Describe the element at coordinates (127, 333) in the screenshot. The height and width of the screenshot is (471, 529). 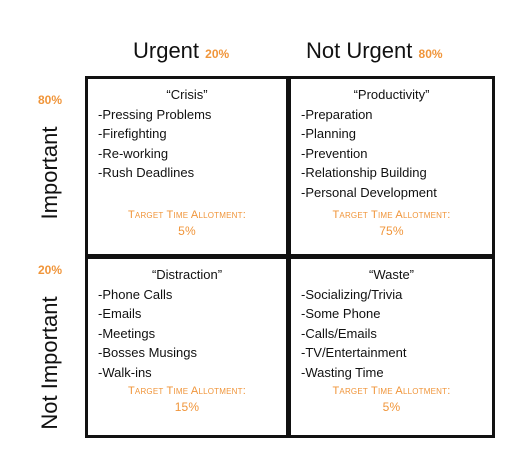
I see `list-item: -Meetings` at that location.